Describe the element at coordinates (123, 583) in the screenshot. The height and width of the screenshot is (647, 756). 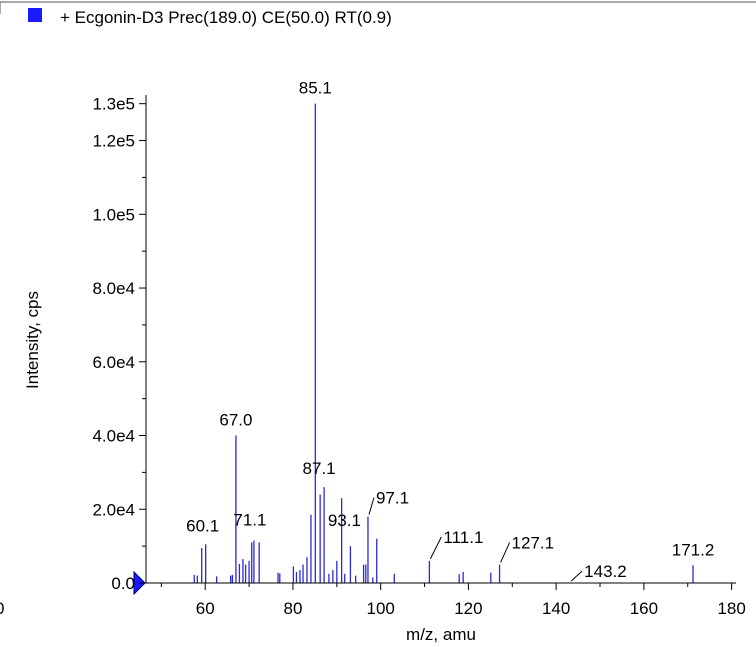
I see `y-tick-label: 0.0` at that location.